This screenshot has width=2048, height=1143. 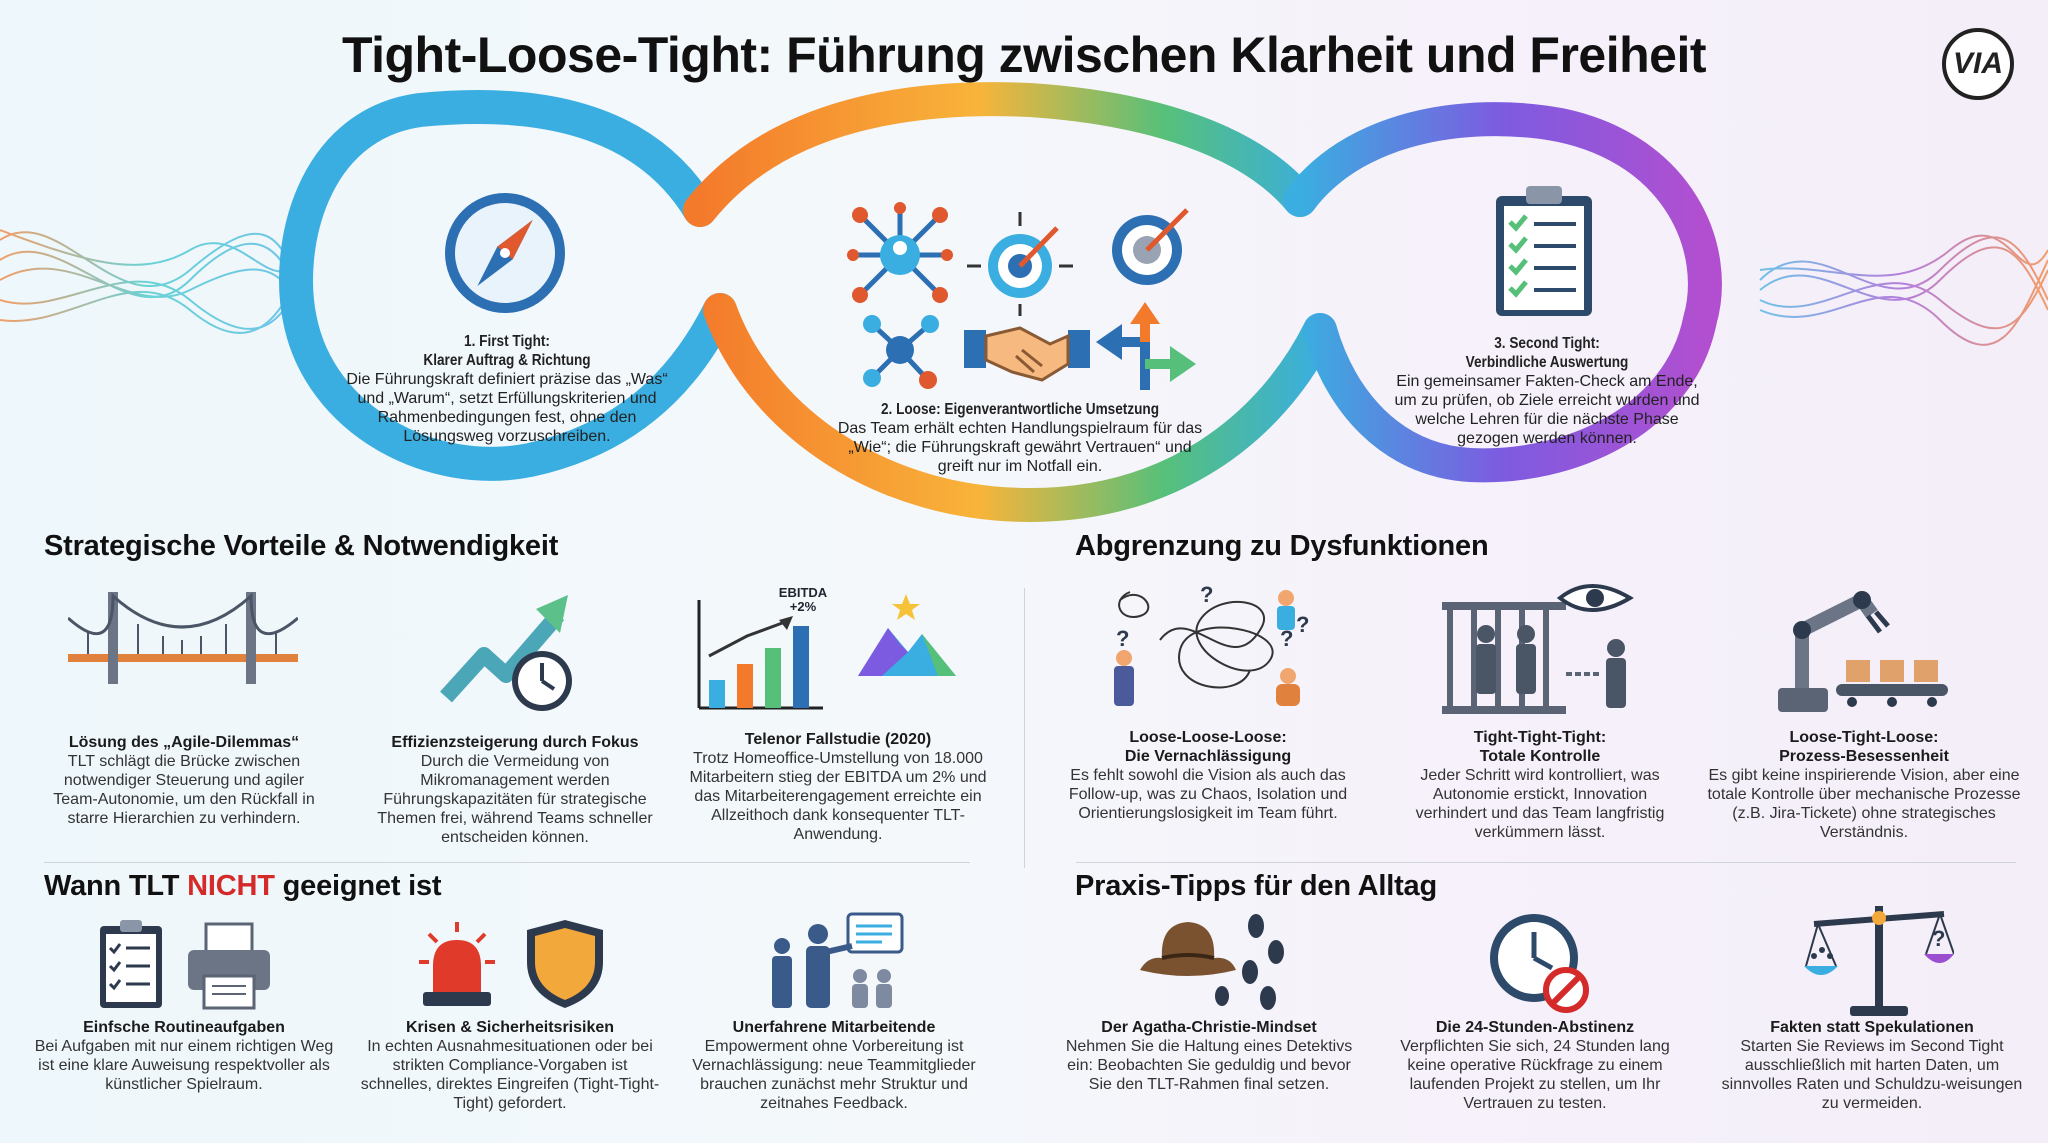 What do you see at coordinates (1020, 409) in the screenshot?
I see `phase-2-title: 2. Loose: Eigenverantwortliche Umsetzung` at bounding box center [1020, 409].